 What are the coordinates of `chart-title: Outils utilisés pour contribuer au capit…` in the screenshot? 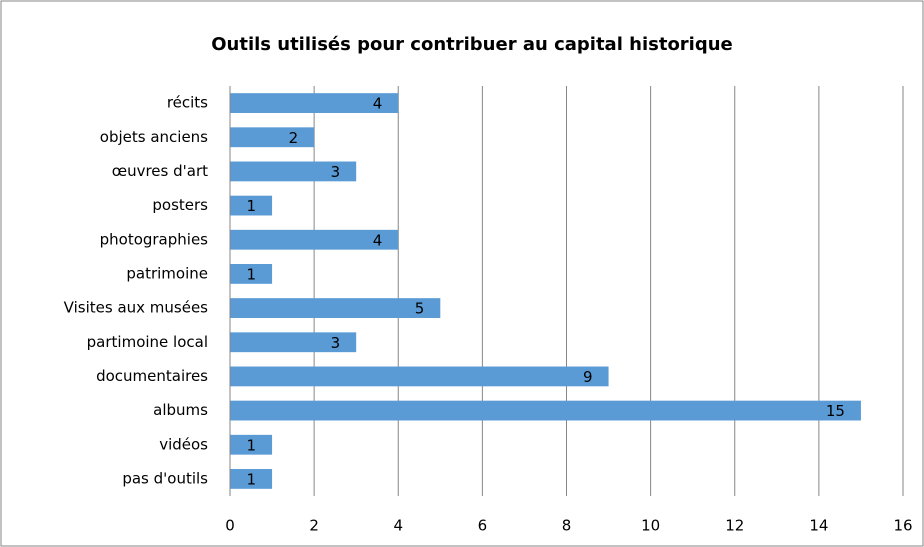 It's located at (472, 44).